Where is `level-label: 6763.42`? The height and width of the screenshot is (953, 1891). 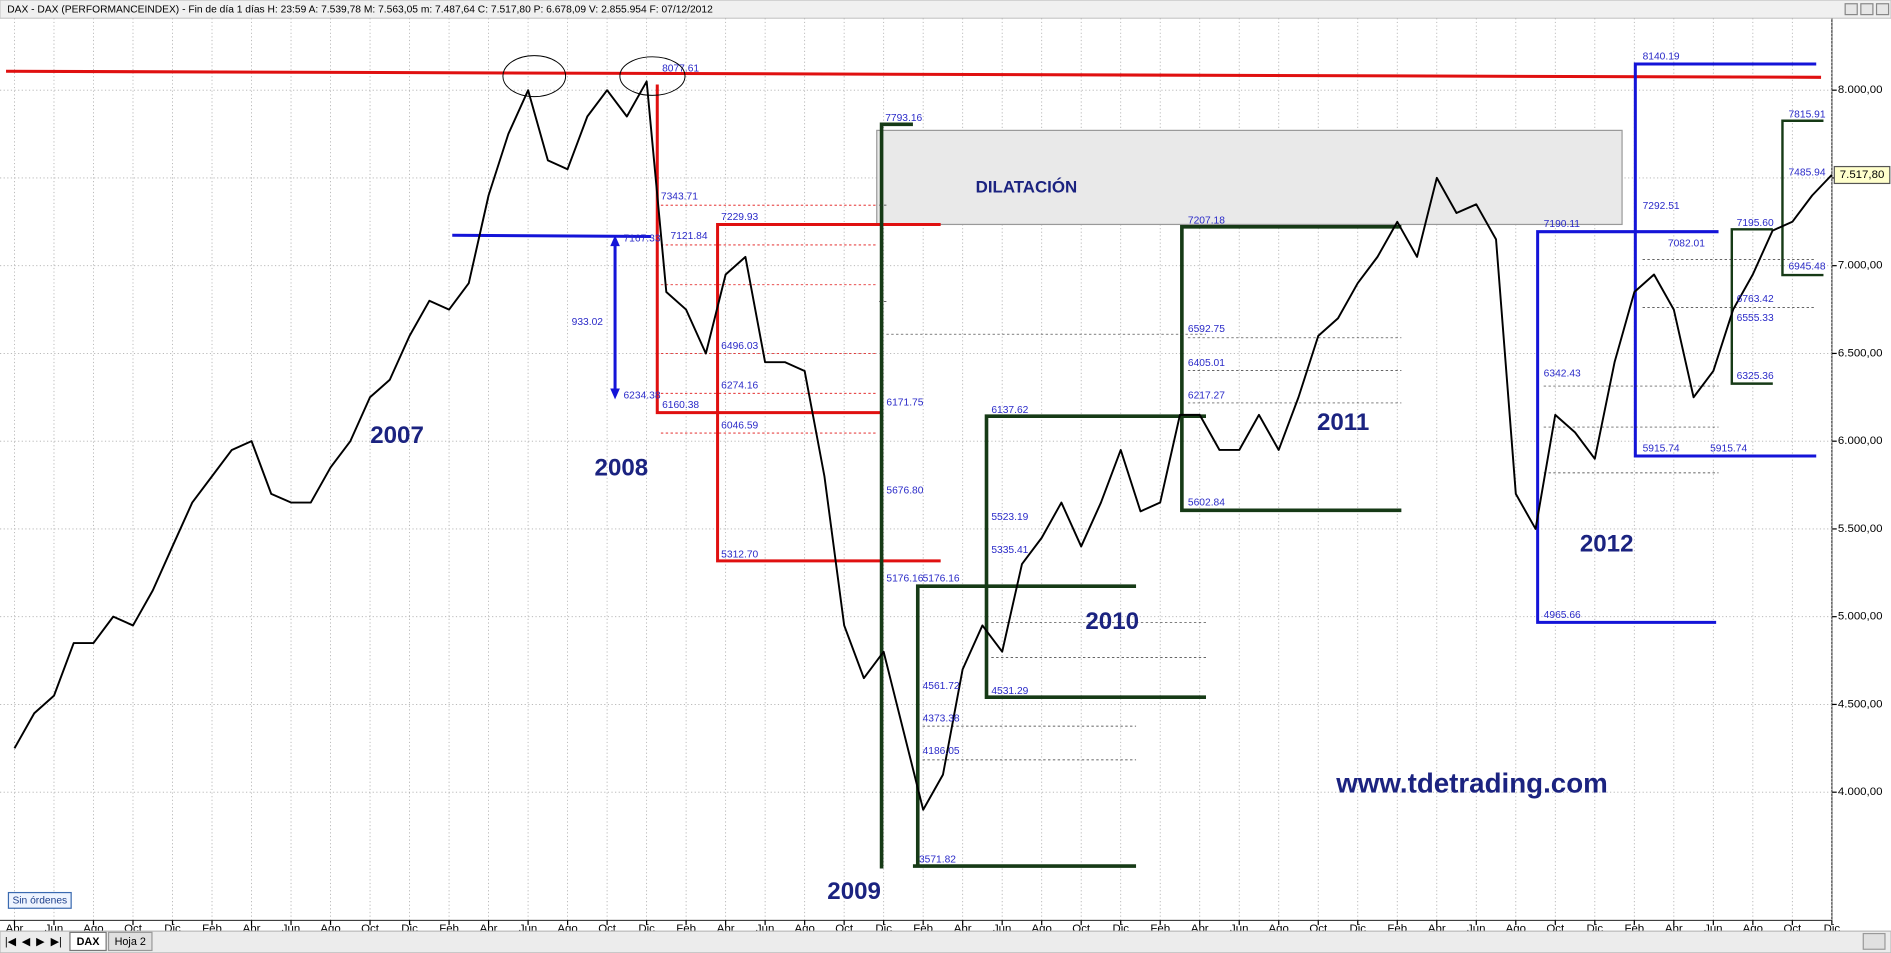 level-label: 6763.42 is located at coordinates (1755, 299).